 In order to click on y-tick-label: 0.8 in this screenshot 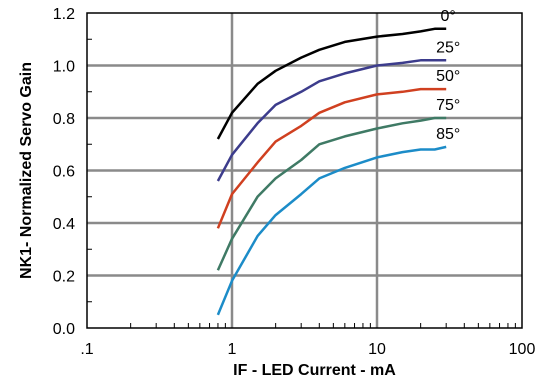, I will do `click(64, 119)`.